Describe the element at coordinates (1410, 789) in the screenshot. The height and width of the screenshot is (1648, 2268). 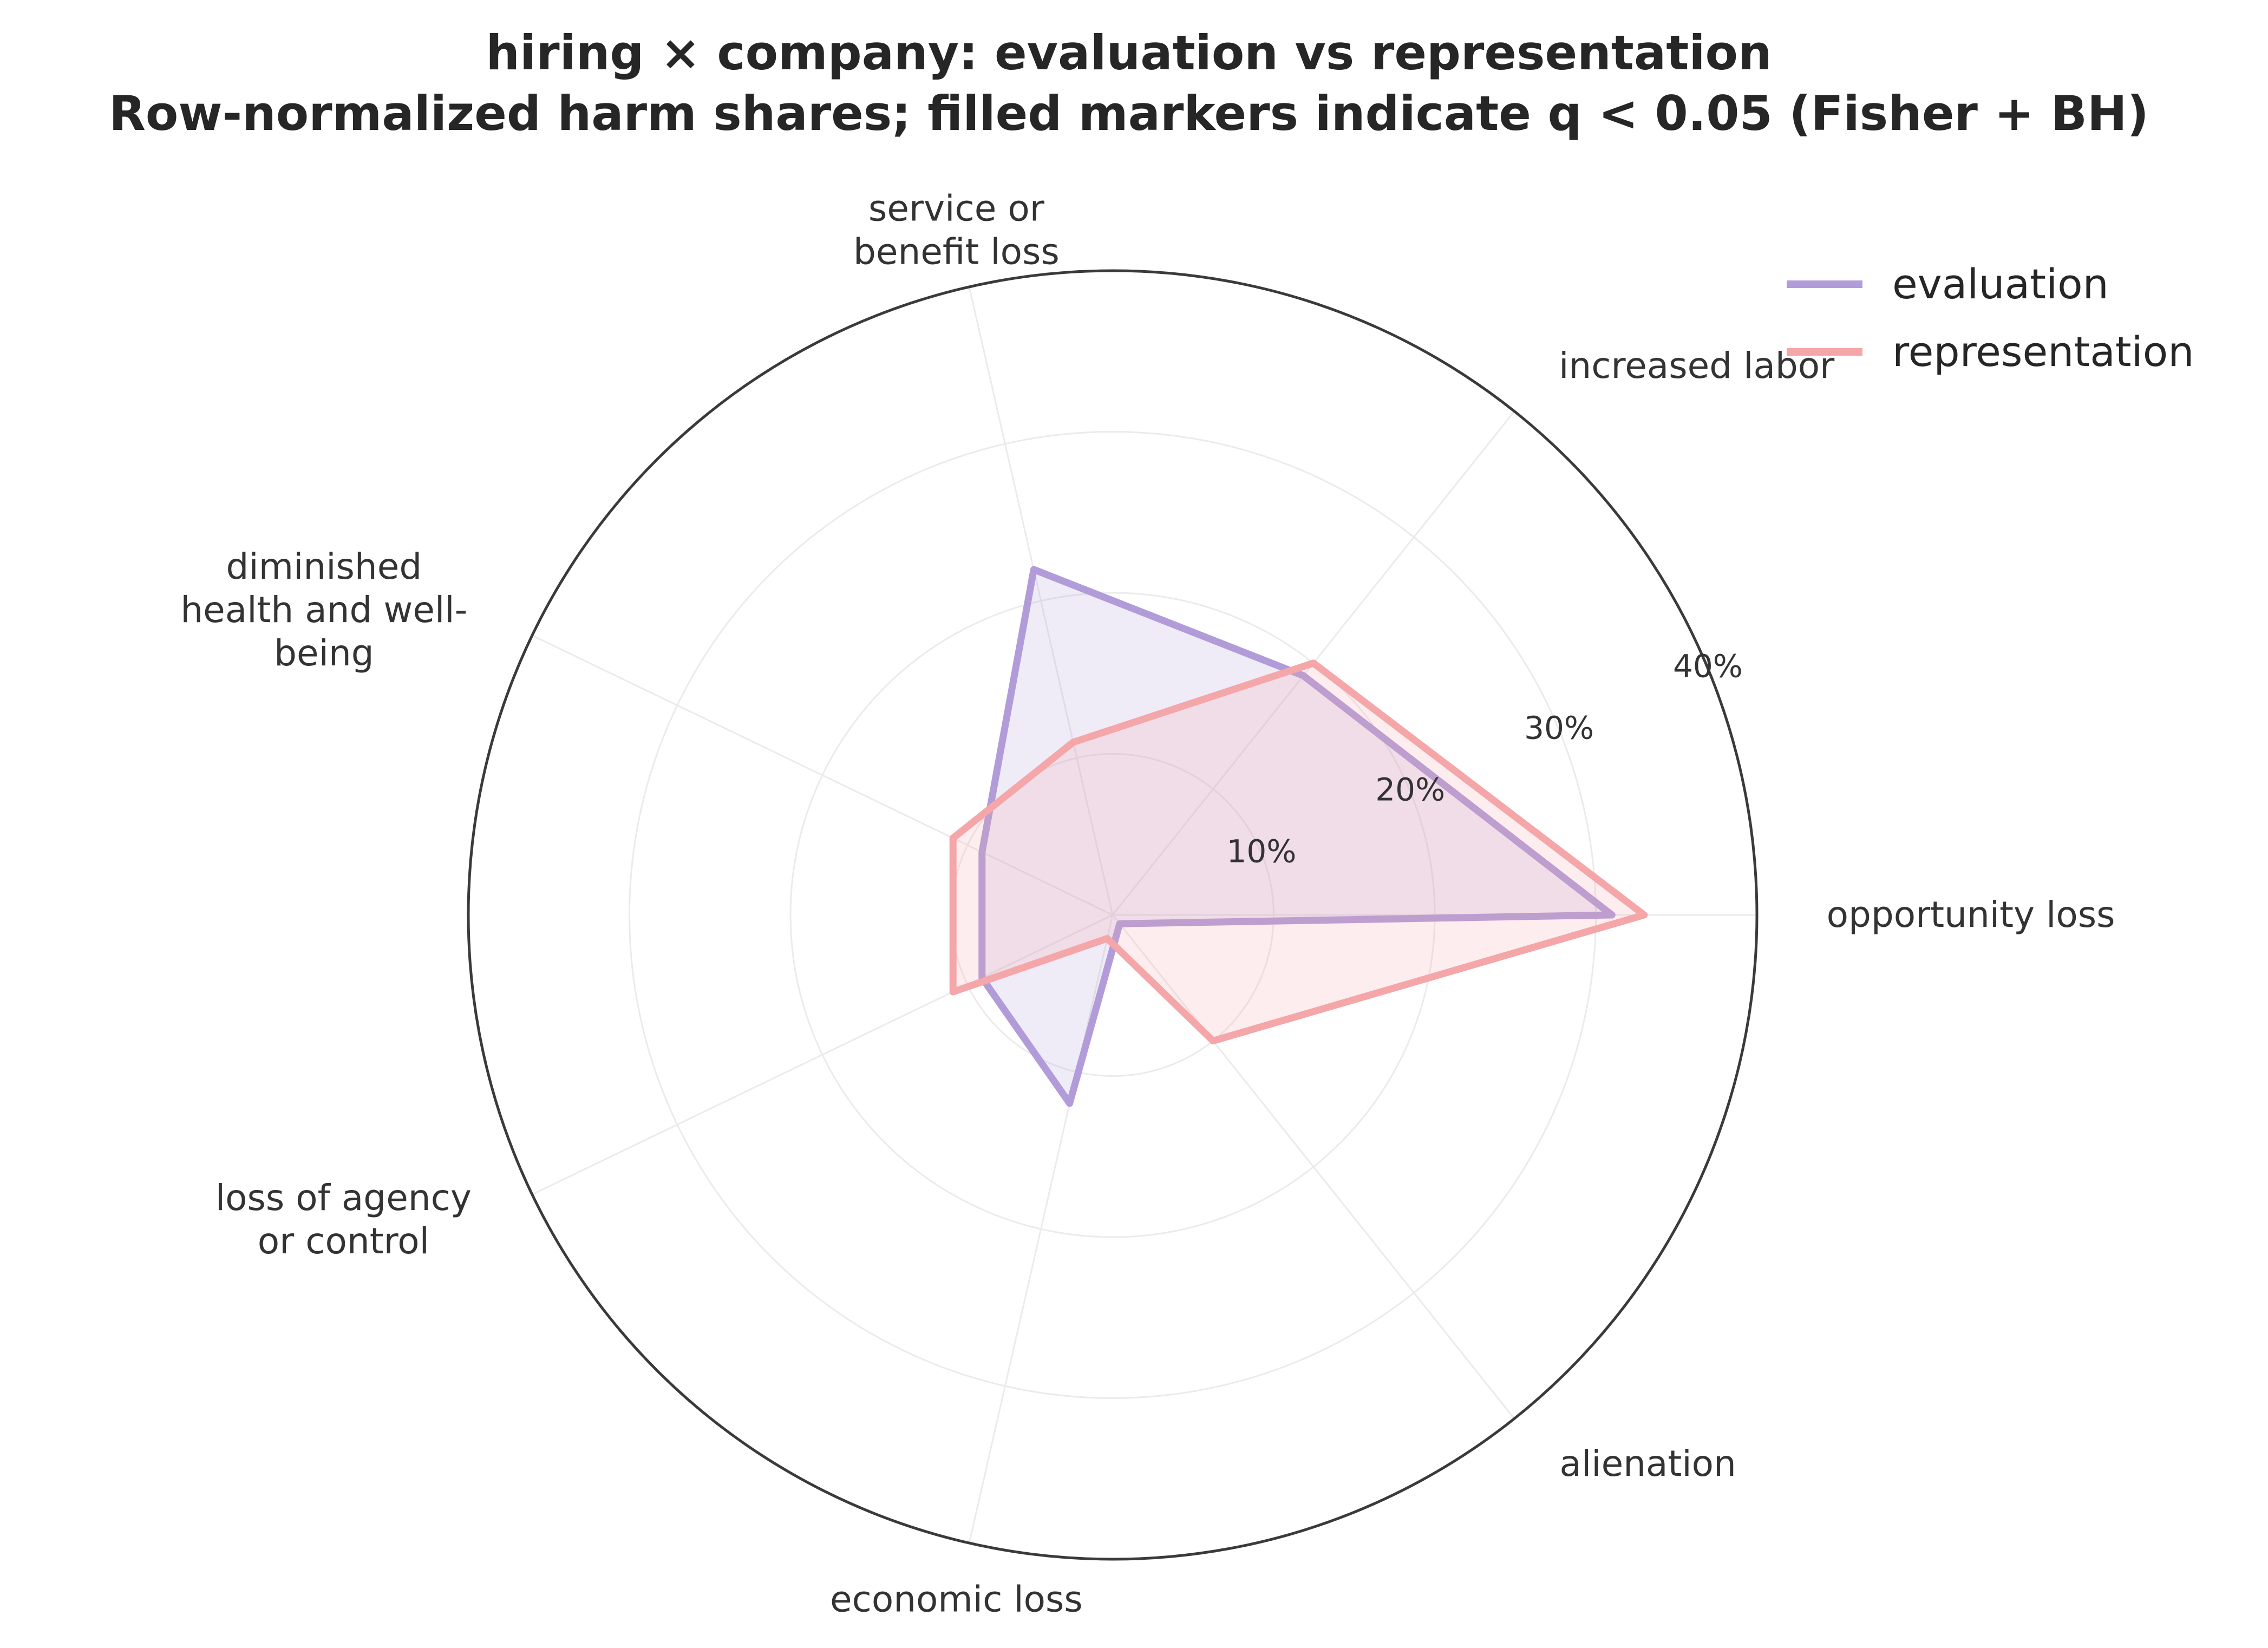
I see `radial-tick-label: 20%` at that location.